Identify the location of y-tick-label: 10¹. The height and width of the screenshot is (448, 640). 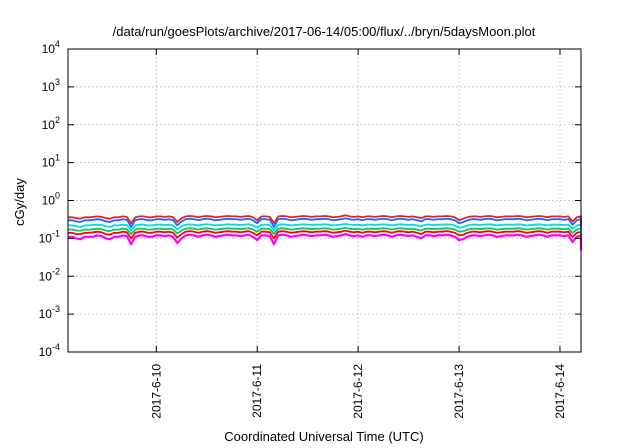
(51, 161).